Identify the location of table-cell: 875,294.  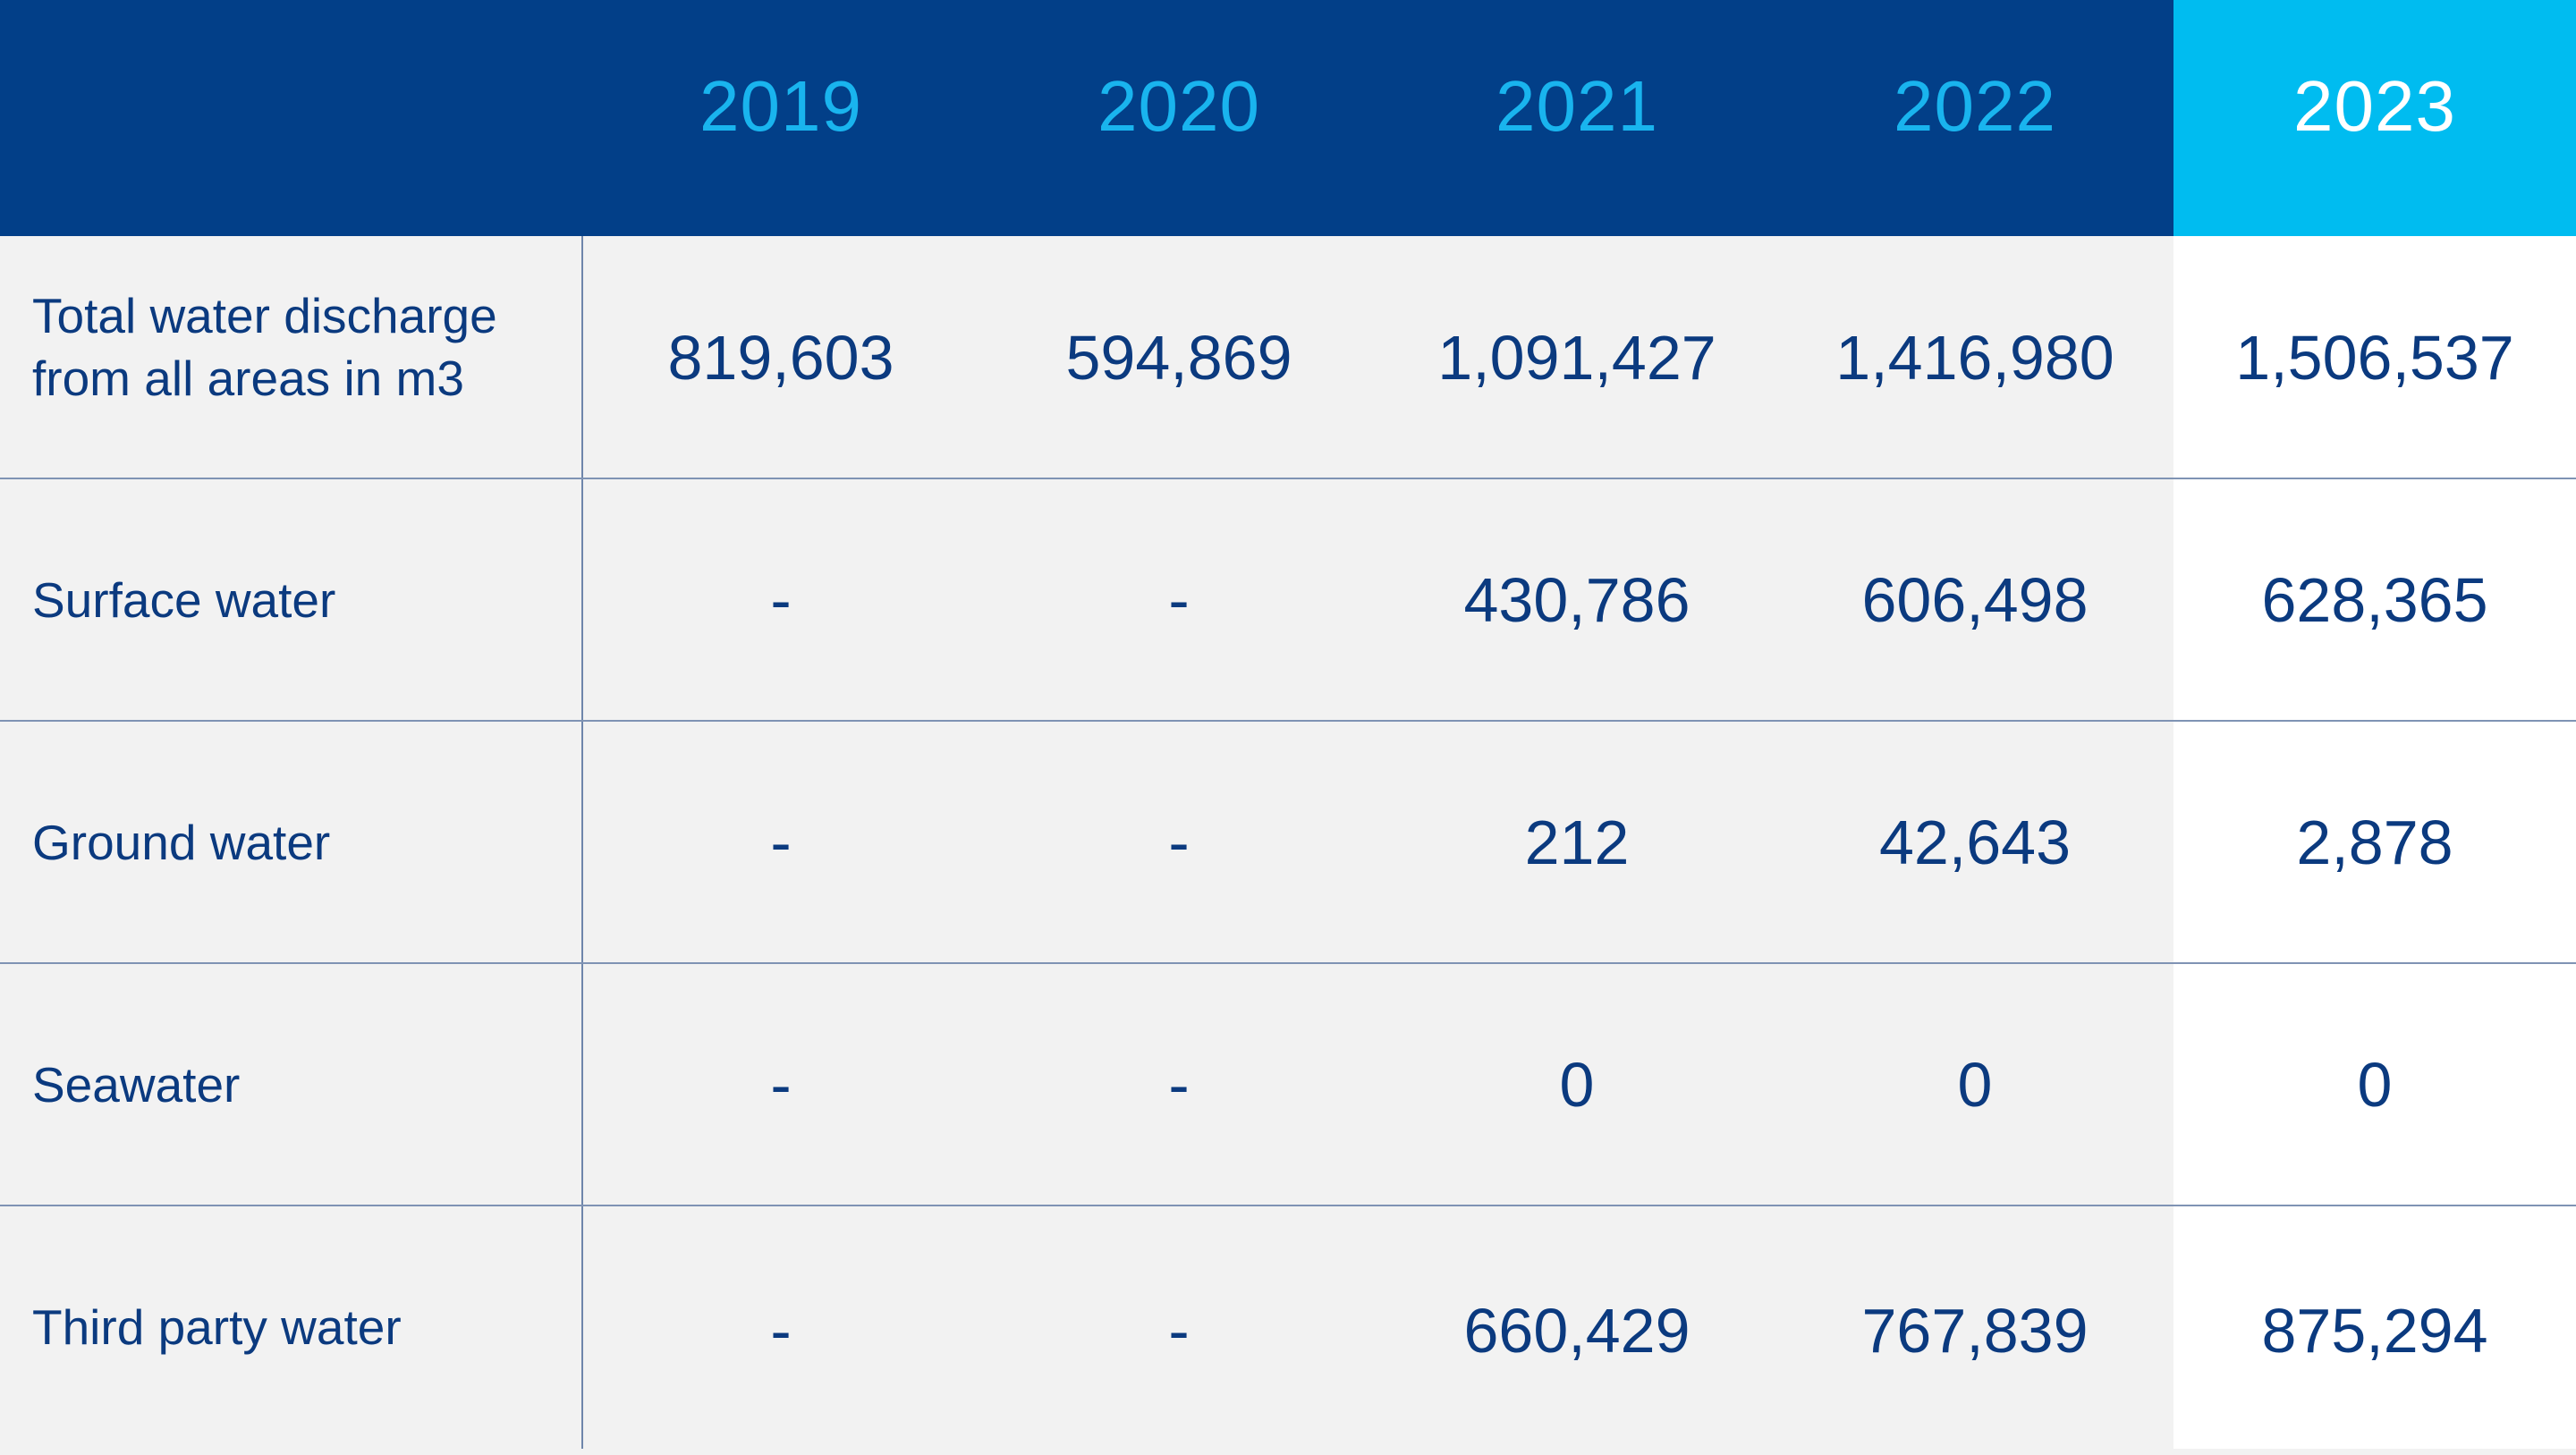
(2374, 1330).